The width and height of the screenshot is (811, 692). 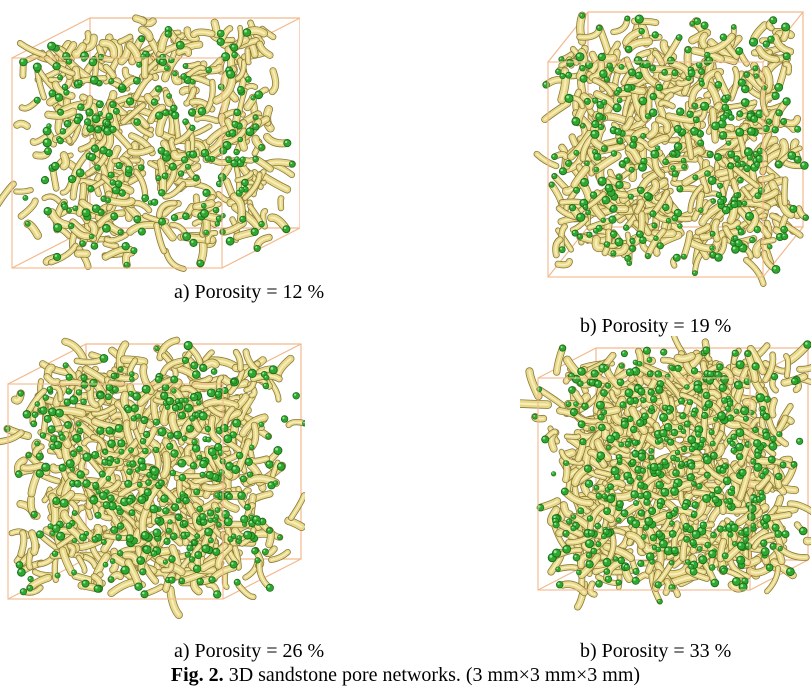 What do you see at coordinates (249, 292) in the screenshot?
I see `panel-label-1: a) Porosity = 12 %` at bounding box center [249, 292].